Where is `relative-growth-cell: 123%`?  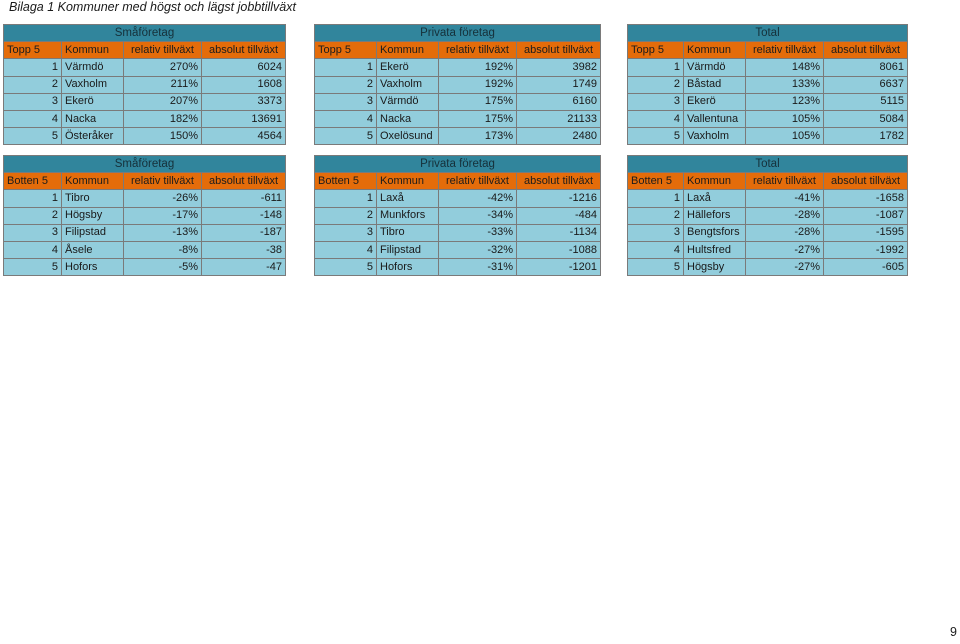 relative-growth-cell: 123% is located at coordinates (784, 101).